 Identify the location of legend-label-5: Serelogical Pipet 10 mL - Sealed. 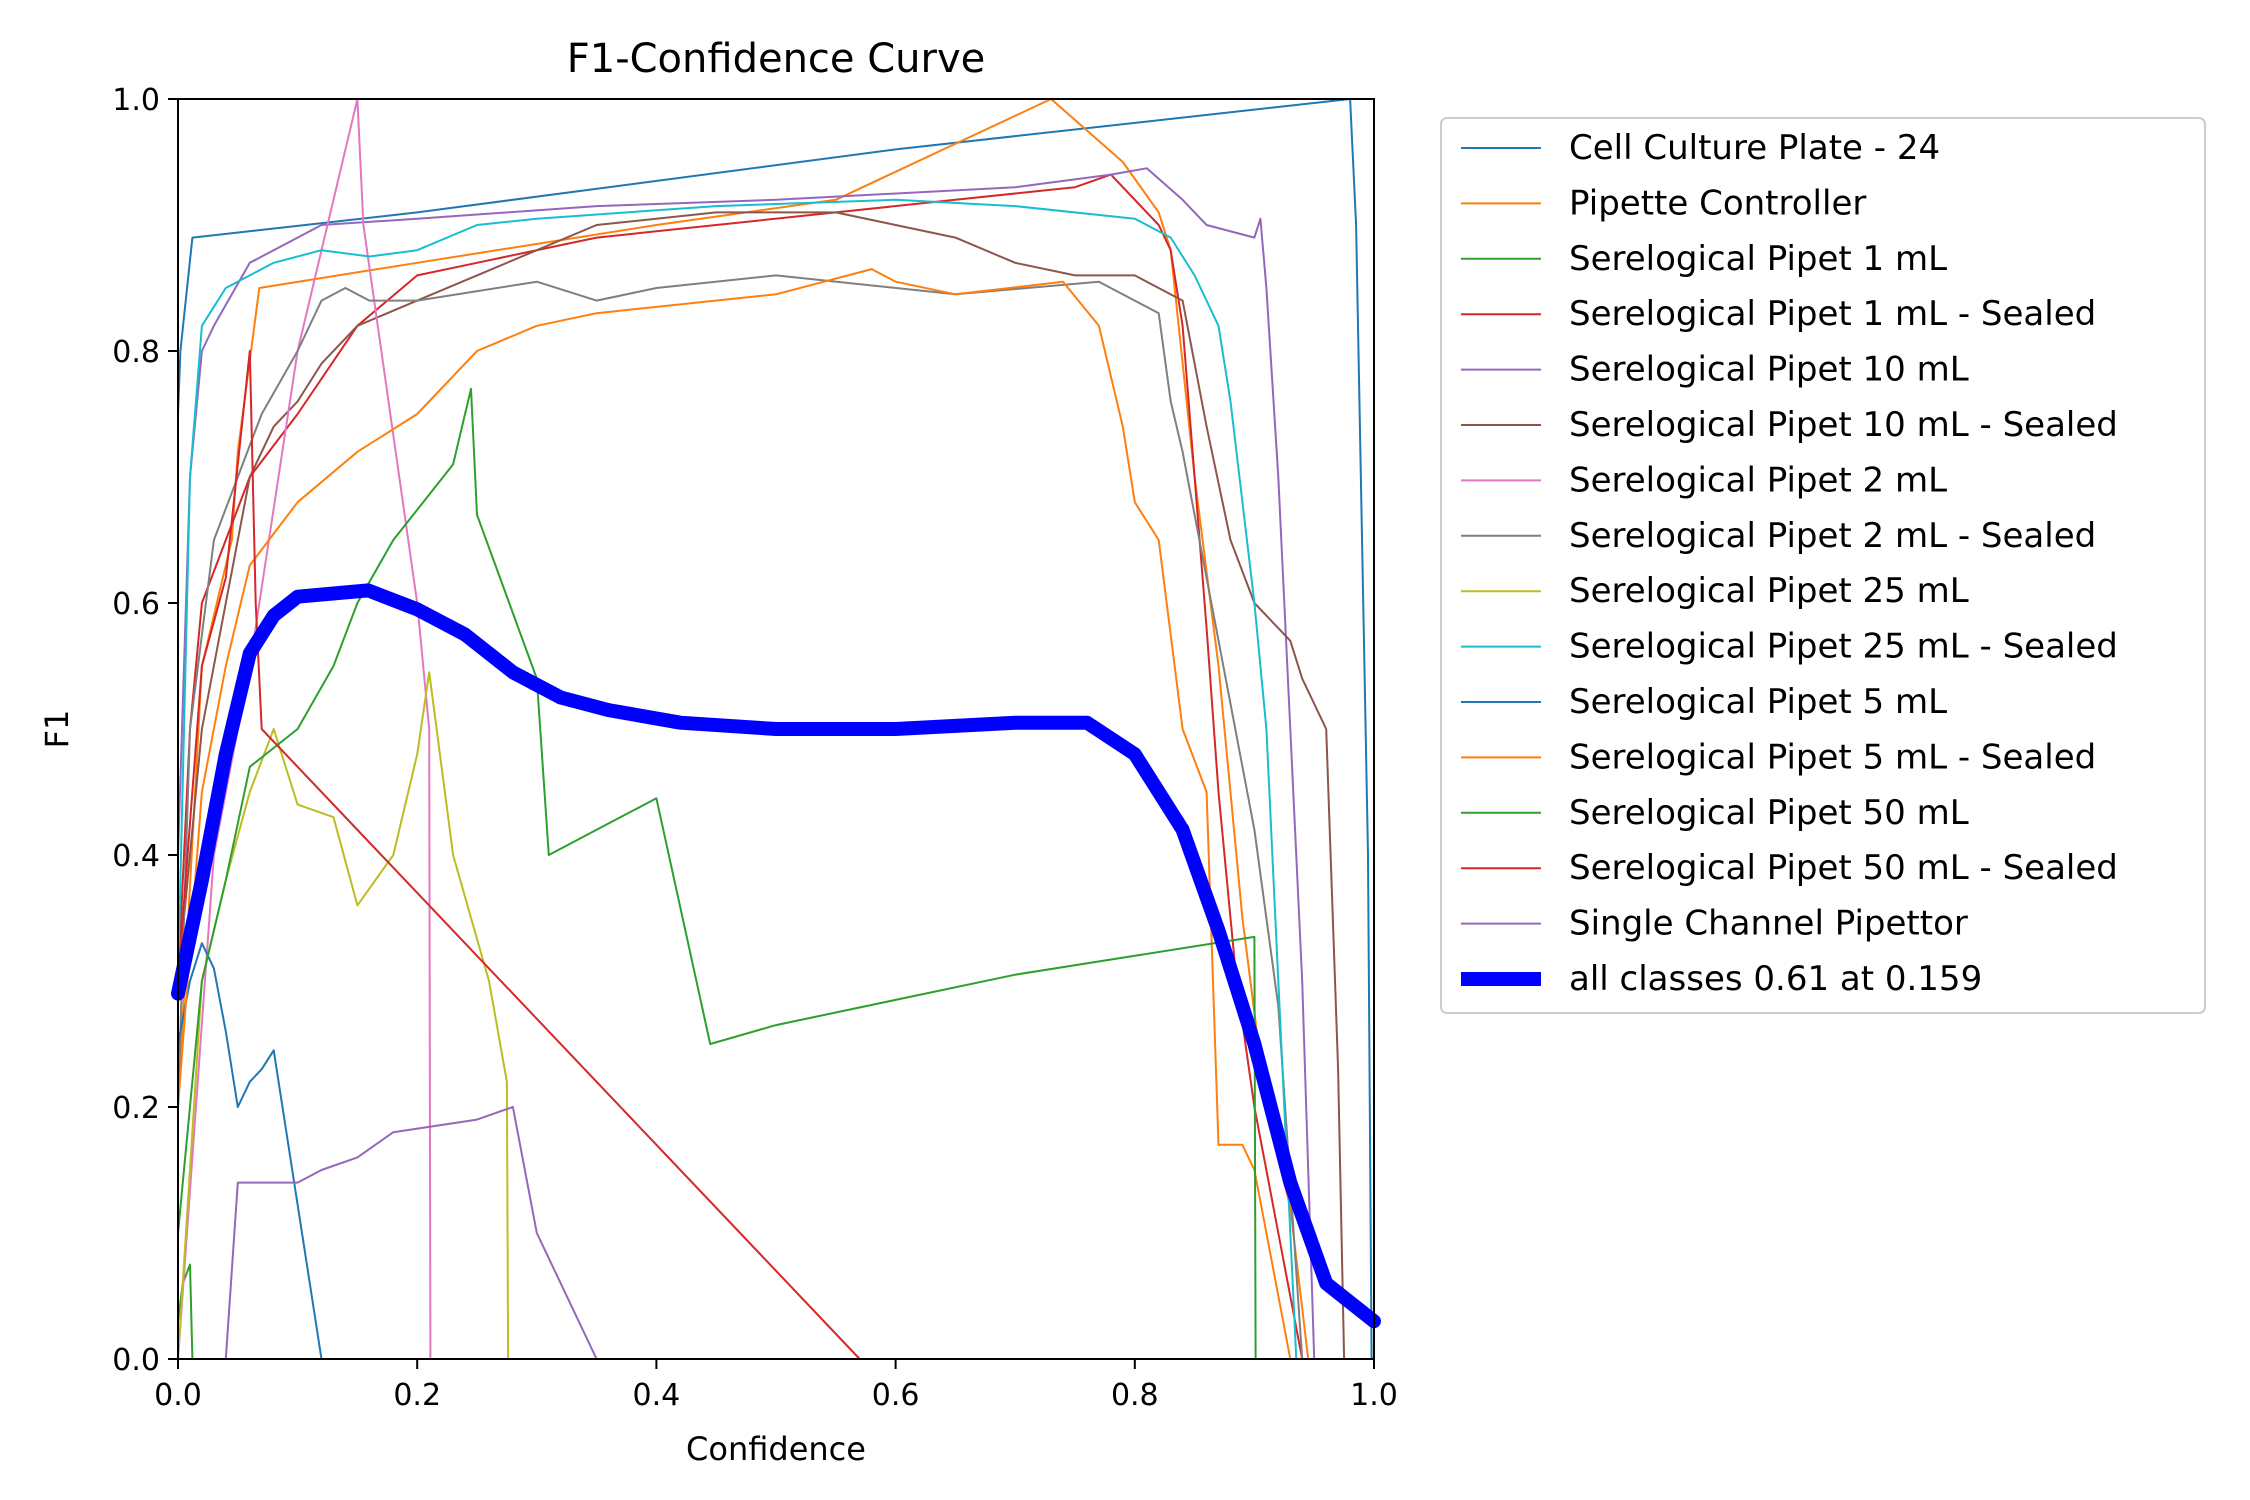
(1843, 425).